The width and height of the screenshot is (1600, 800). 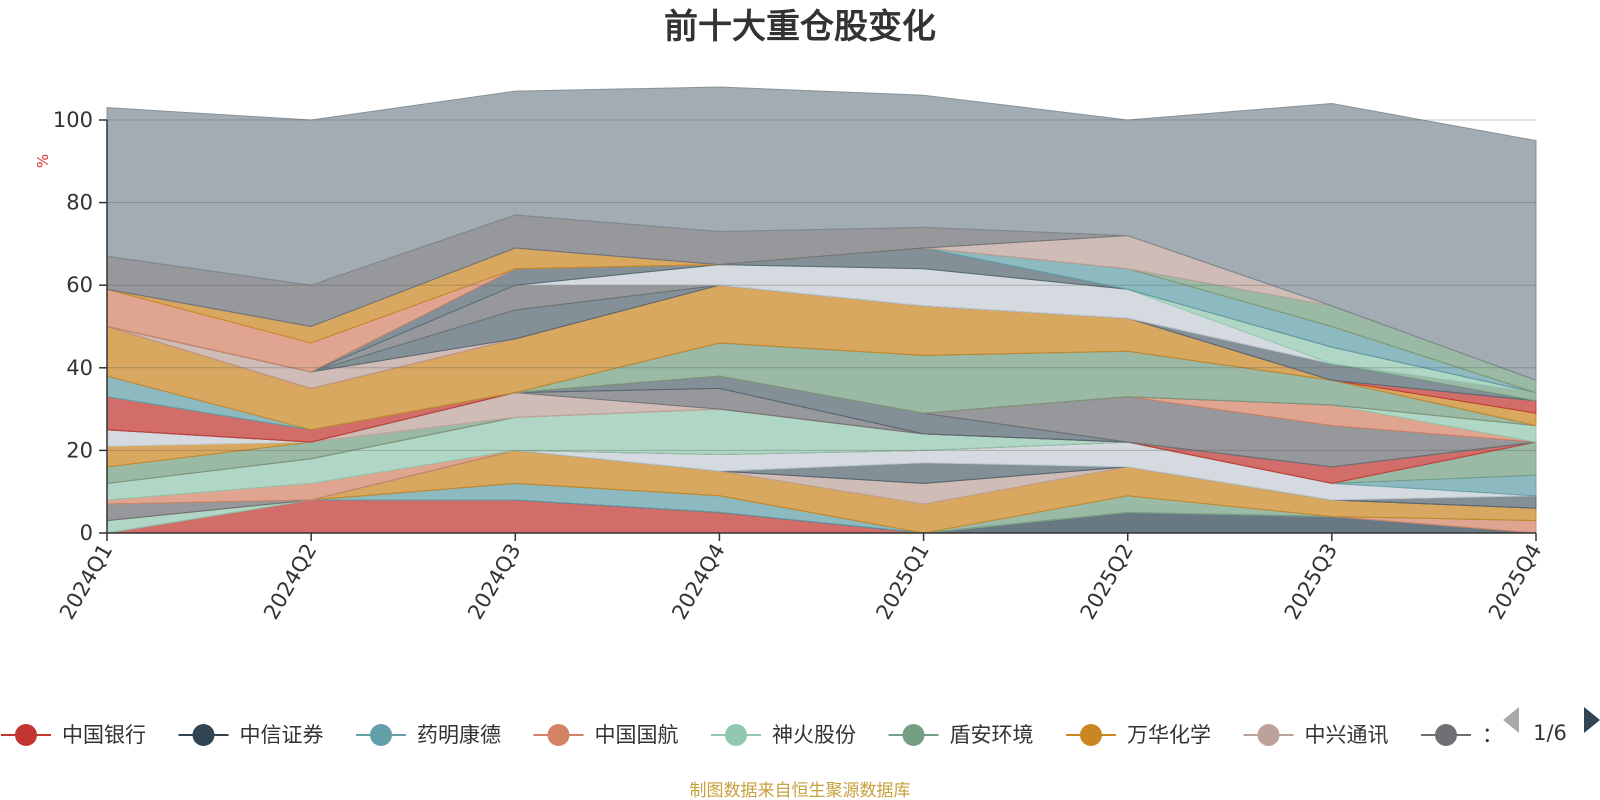 What do you see at coordinates (79, 285) in the screenshot?
I see `y-tick-label: 60` at bounding box center [79, 285].